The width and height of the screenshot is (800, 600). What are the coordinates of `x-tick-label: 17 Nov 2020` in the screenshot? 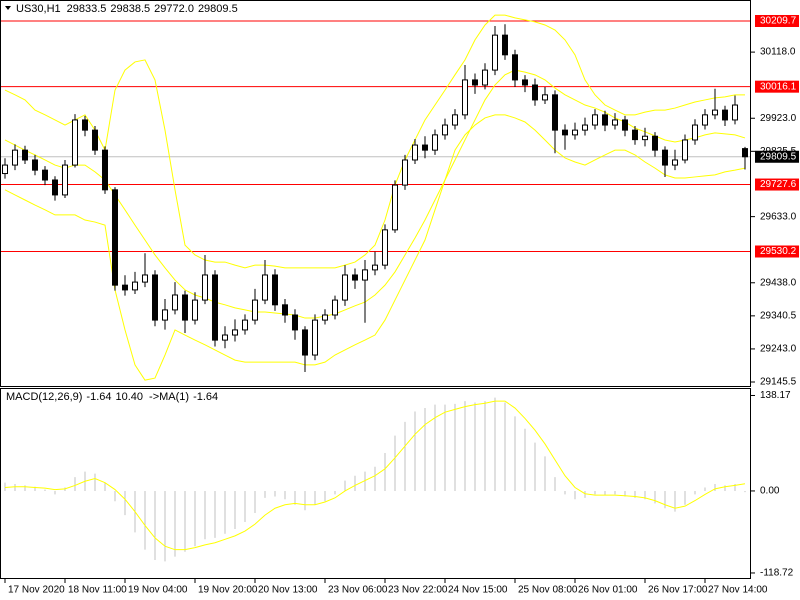 It's located at (36, 590).